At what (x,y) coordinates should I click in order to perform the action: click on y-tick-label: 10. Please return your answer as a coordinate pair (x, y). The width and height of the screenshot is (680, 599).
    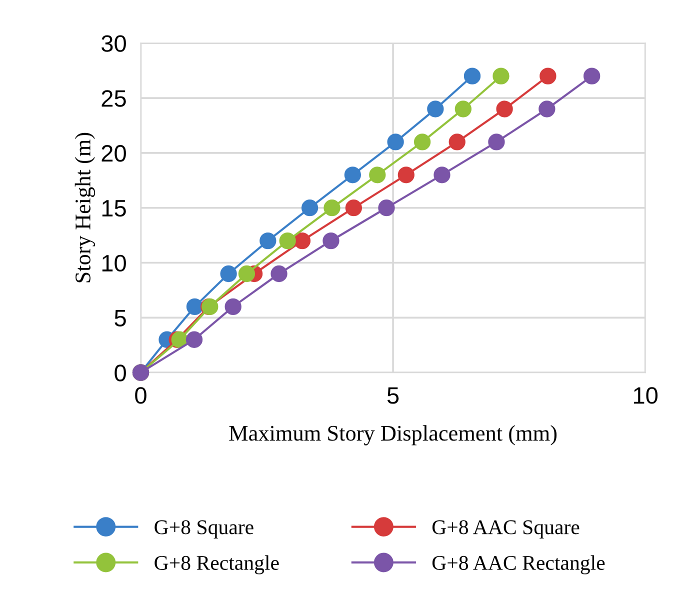
    Looking at the image, I should click on (114, 263).